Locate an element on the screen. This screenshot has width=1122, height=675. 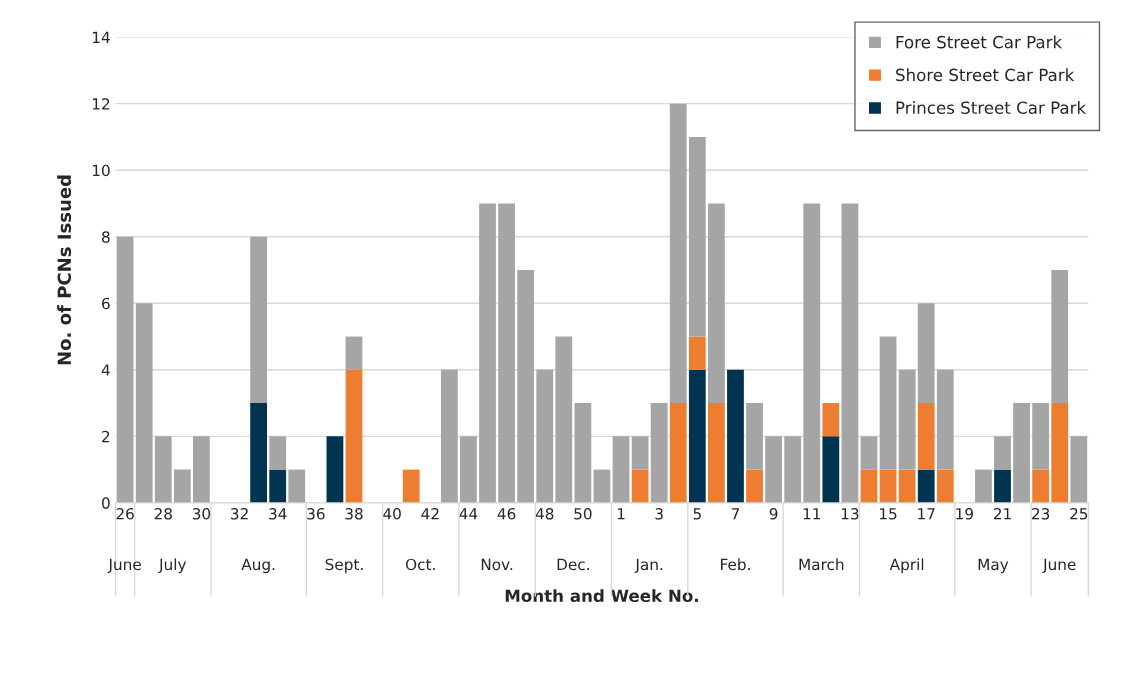
x-tick-label: 40 is located at coordinates (392, 514).